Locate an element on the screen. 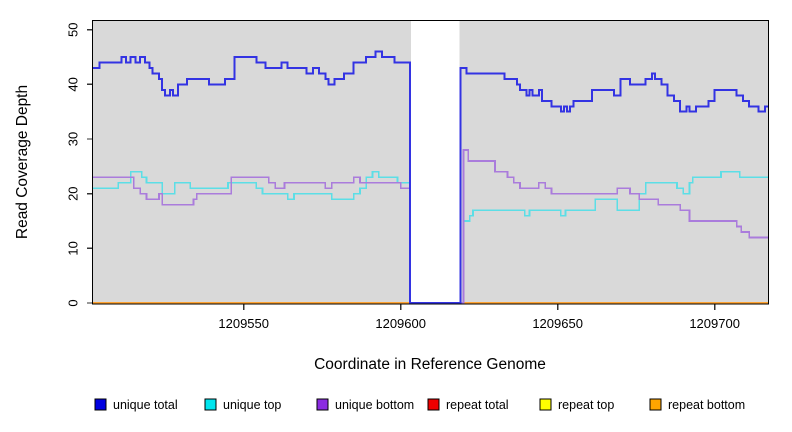  legend-item: unique top is located at coordinates (242, 405).